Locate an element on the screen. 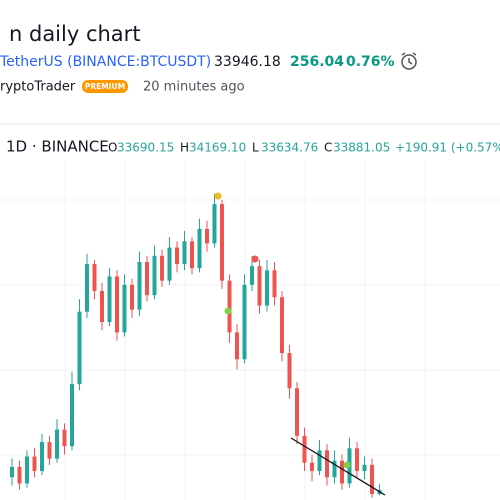 The width and height of the screenshot is (500, 500). badge-text: PREMIUM is located at coordinates (105, 86).